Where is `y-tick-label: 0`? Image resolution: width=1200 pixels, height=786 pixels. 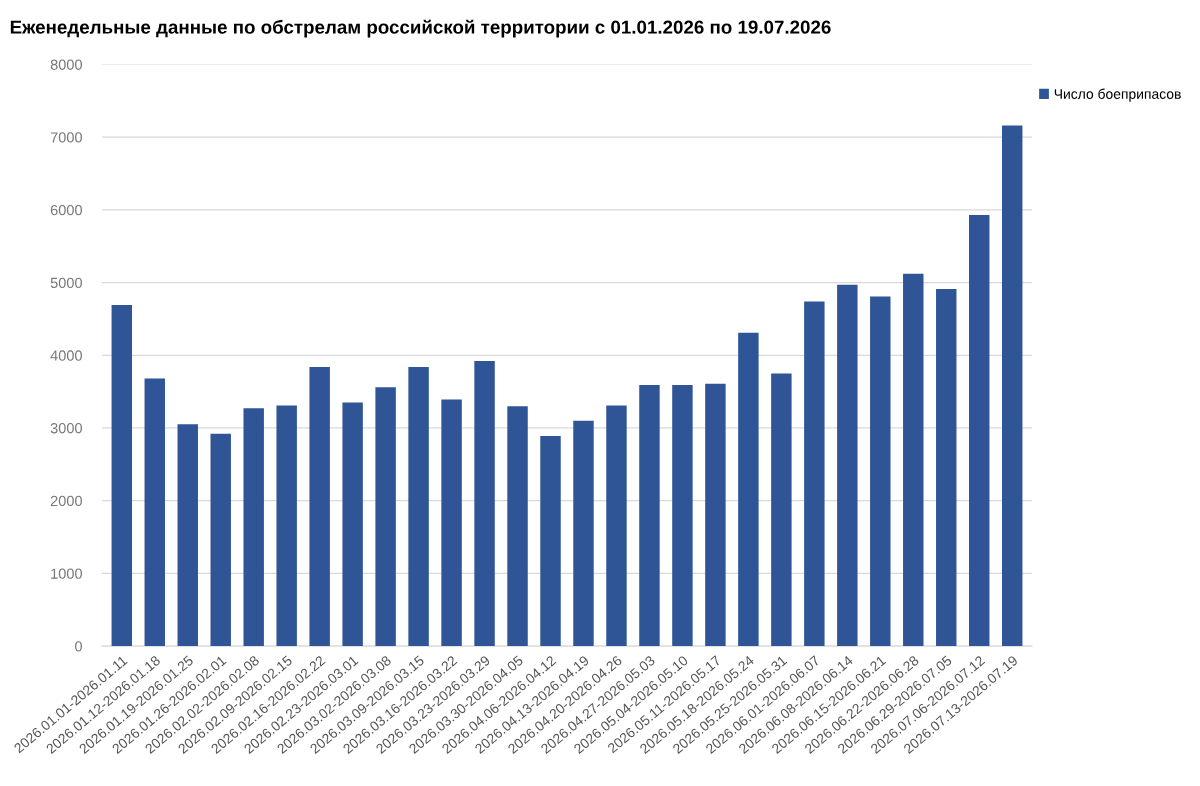
y-tick-label: 0 is located at coordinates (78, 646).